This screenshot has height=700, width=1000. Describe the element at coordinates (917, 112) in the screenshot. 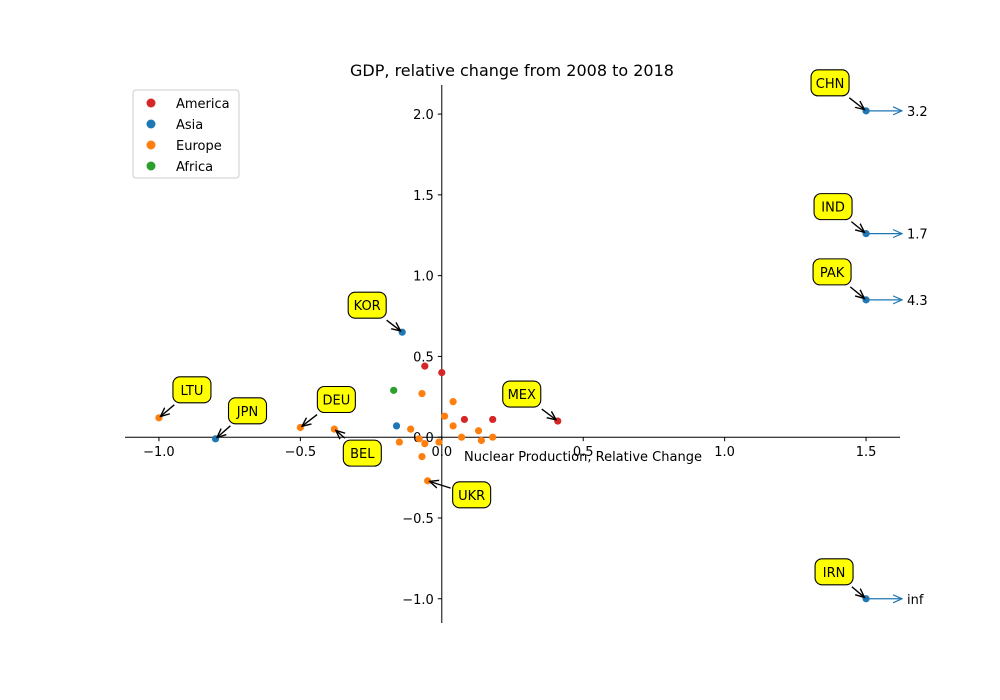

I see `overflow-value-label: 3.2` at that location.